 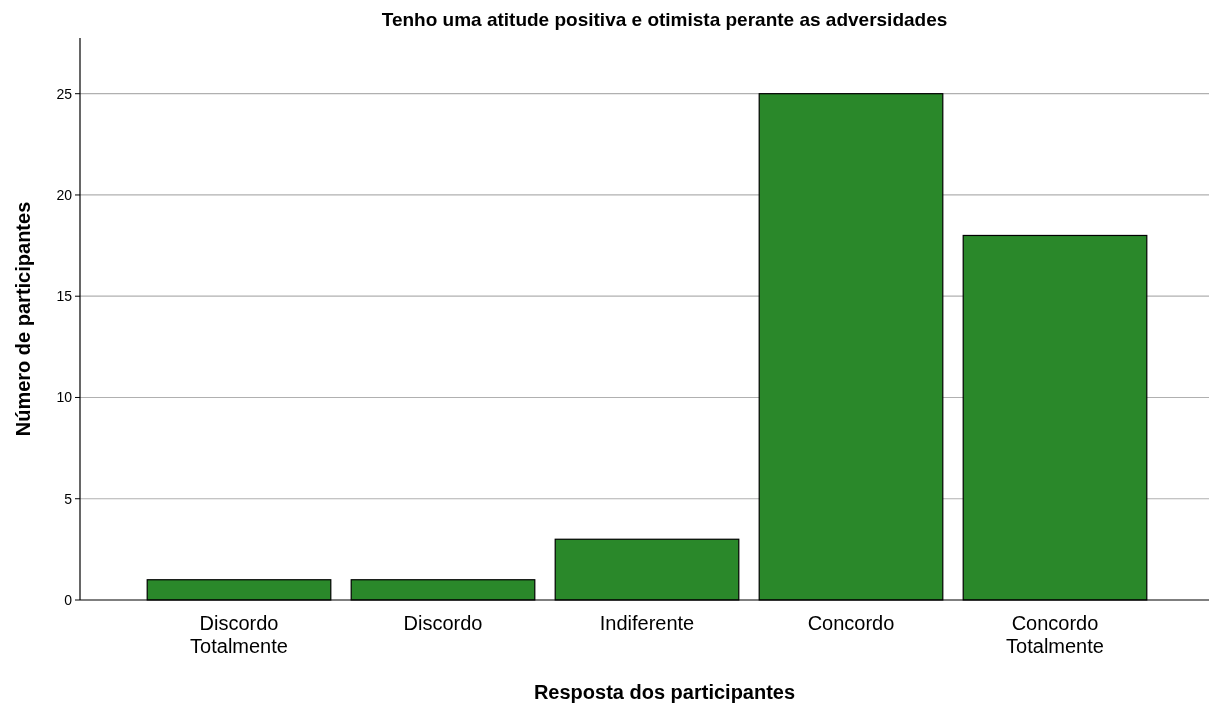 What do you see at coordinates (443, 623) in the screenshot?
I see `x-tick-label: Discordo` at bounding box center [443, 623].